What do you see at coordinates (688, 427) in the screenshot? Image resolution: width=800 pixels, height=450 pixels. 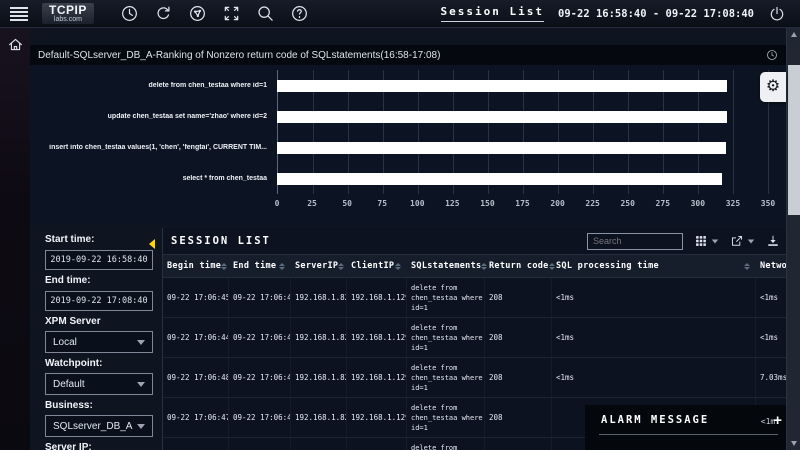 I see `alarm-message-panel: ALARM MESSAGE <1m +` at bounding box center [688, 427].